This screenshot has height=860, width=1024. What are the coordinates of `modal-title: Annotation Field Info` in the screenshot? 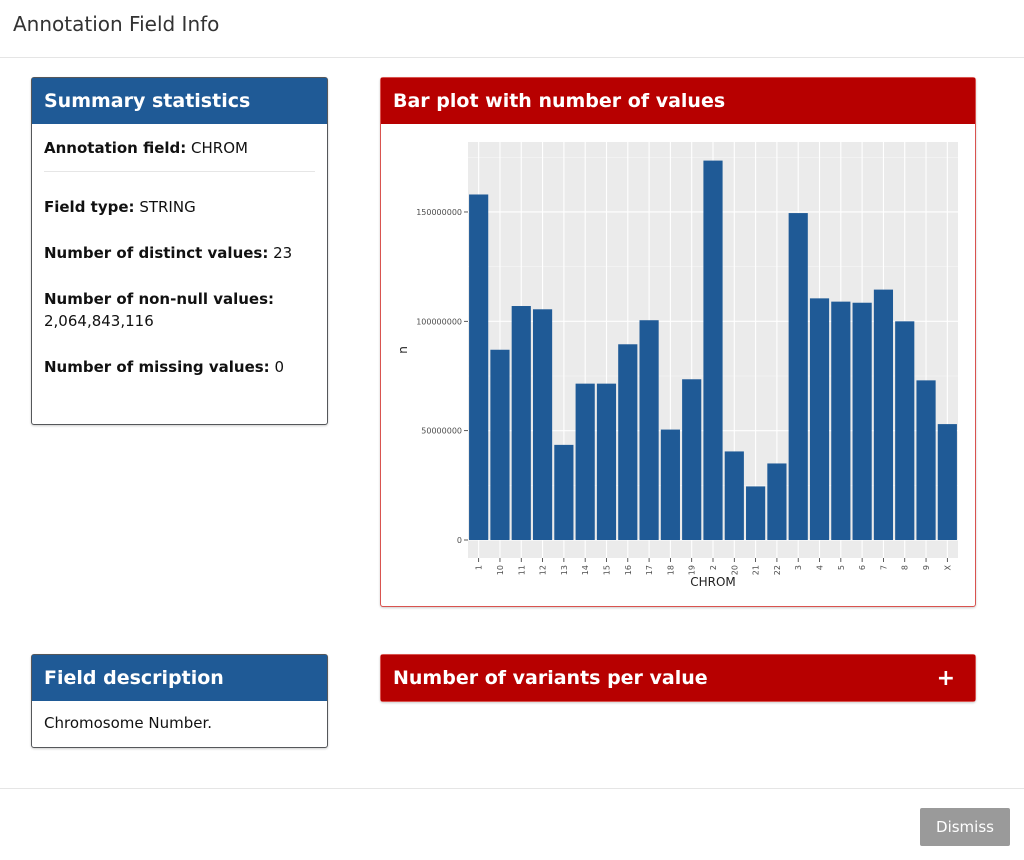 It's located at (116, 24).